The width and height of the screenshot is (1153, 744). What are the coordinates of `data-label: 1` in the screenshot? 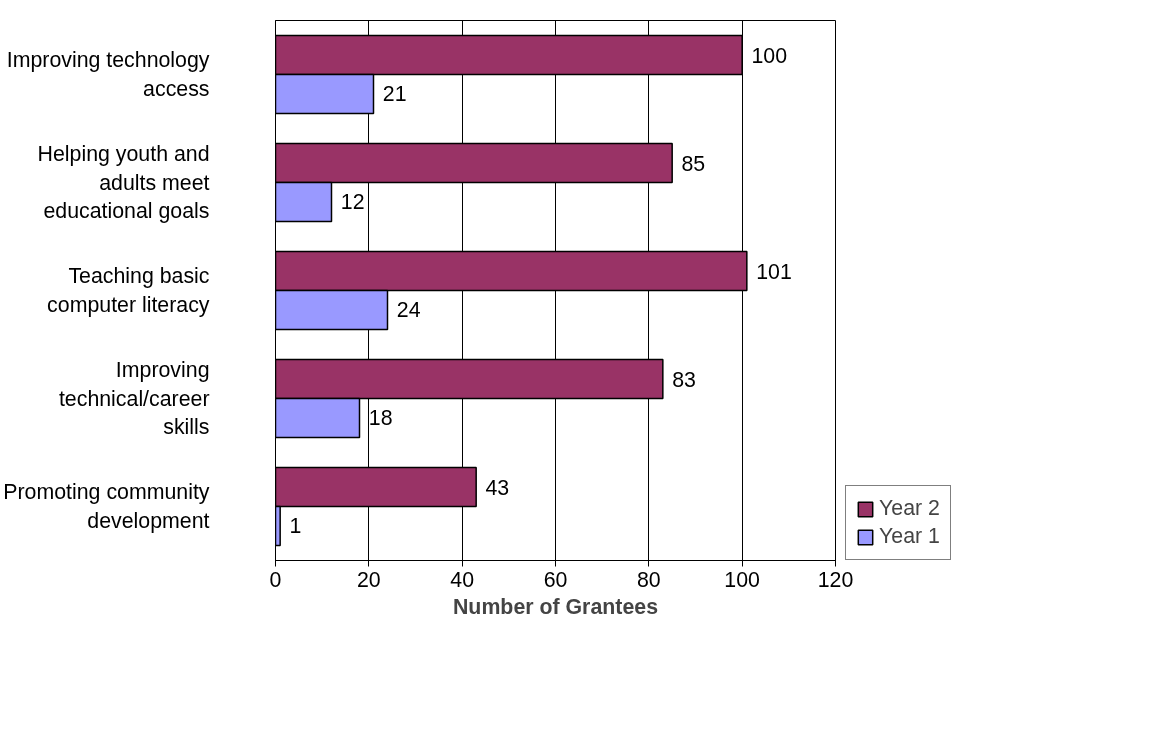 It's located at (295, 526).